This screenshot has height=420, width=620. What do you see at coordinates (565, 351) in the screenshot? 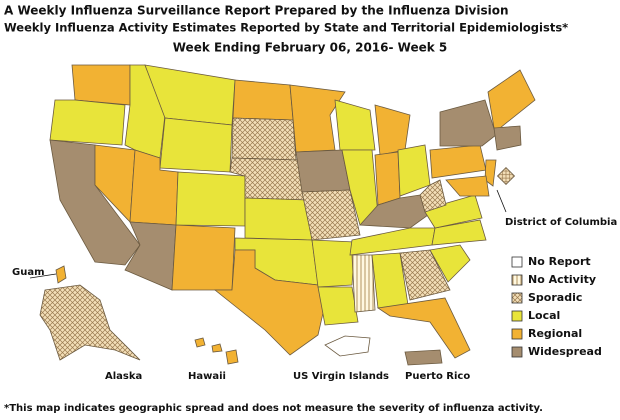
I see `legend-label: Widespread` at bounding box center [565, 351].